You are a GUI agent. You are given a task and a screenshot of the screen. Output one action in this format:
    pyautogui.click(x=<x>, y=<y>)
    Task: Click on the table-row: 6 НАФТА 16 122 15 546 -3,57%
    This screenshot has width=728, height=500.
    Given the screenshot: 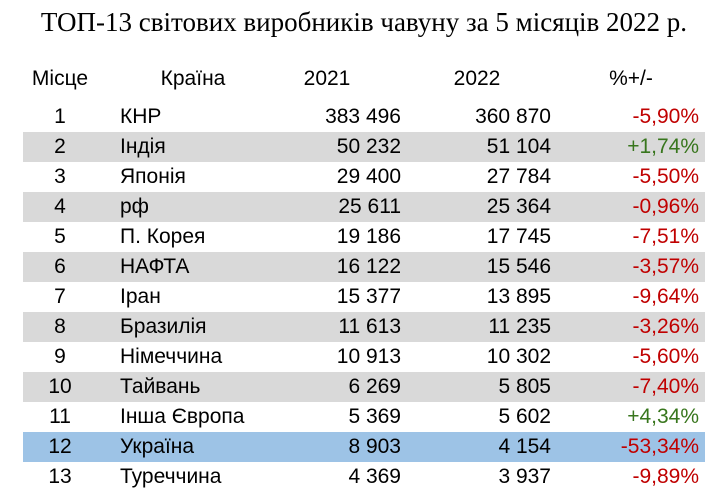 What is the action you would take?
    pyautogui.click(x=364, y=267)
    